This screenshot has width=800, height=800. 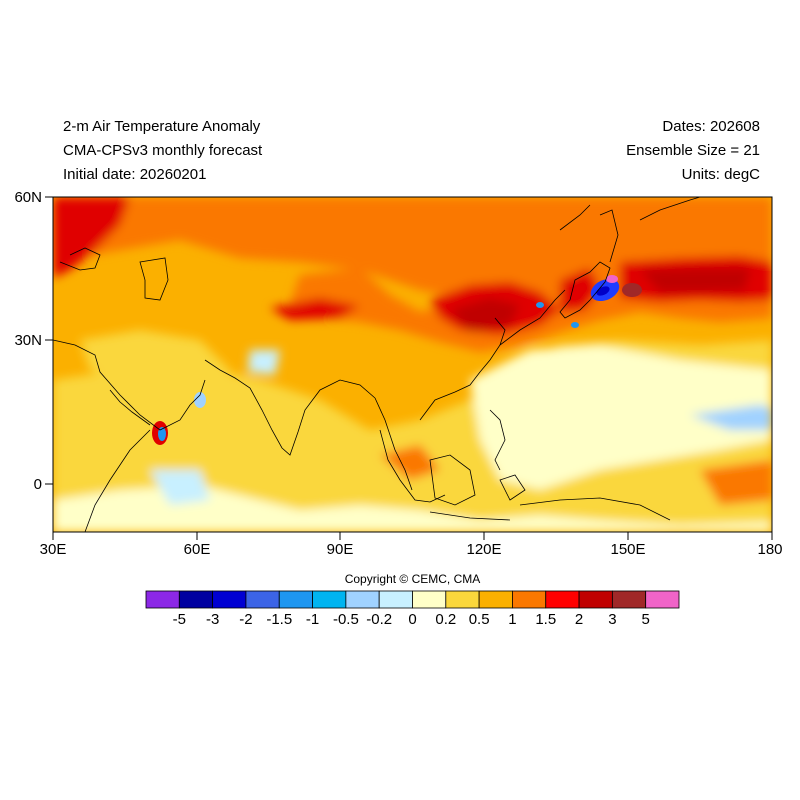 I want to click on colorbar-label: -2, so click(x=246, y=619).